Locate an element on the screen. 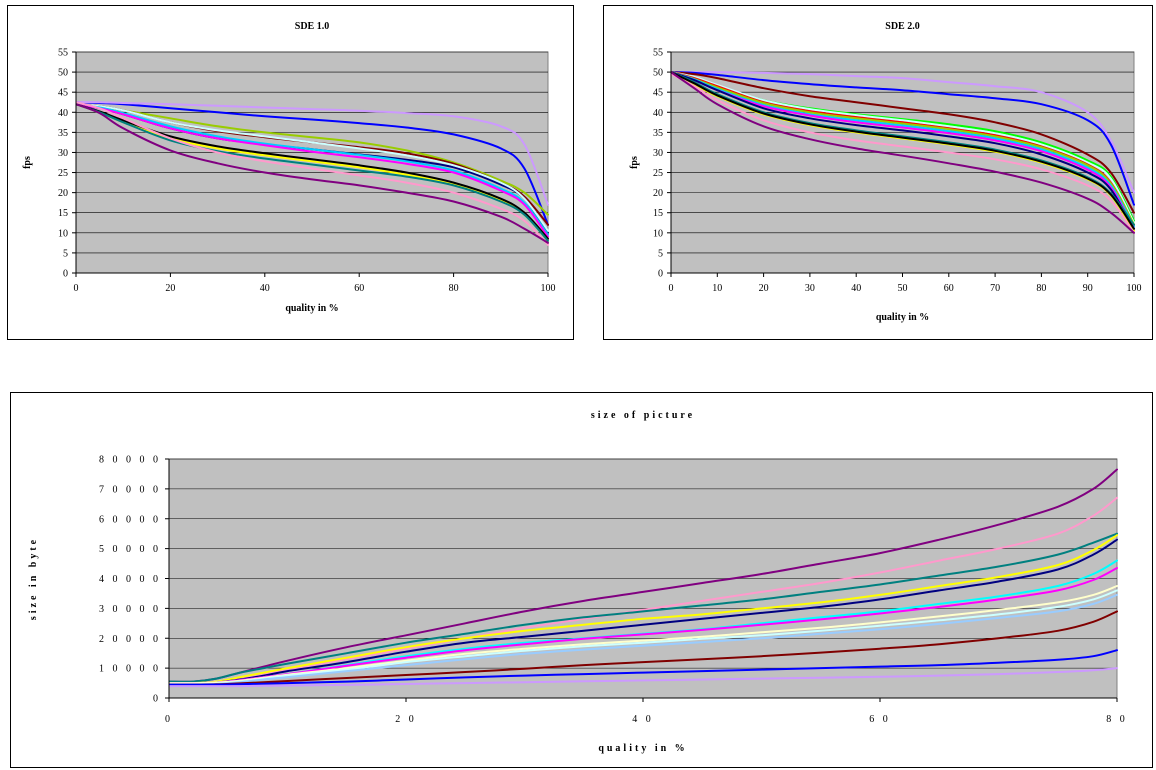 The width and height of the screenshot is (1156, 770). size-y-tick-label: 6 0 0 0 0 is located at coordinates (130, 519).